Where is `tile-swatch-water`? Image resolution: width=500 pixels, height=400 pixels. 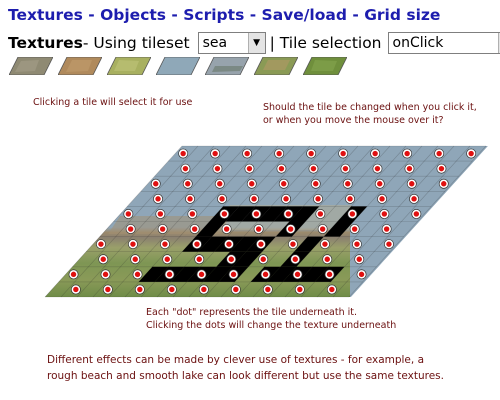
tile-swatch-water is located at coordinates (178, 66).